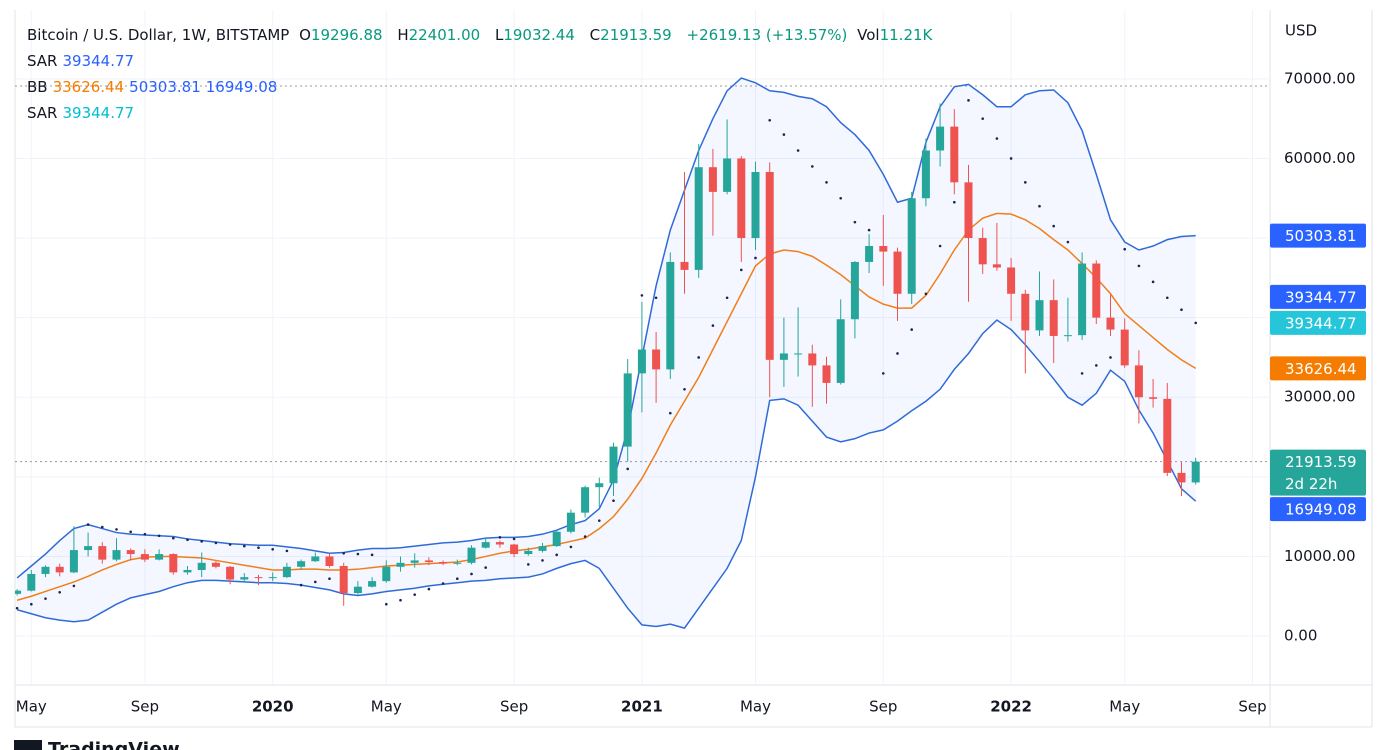  I want to click on indicator-value: 16949.08, so click(241, 87).